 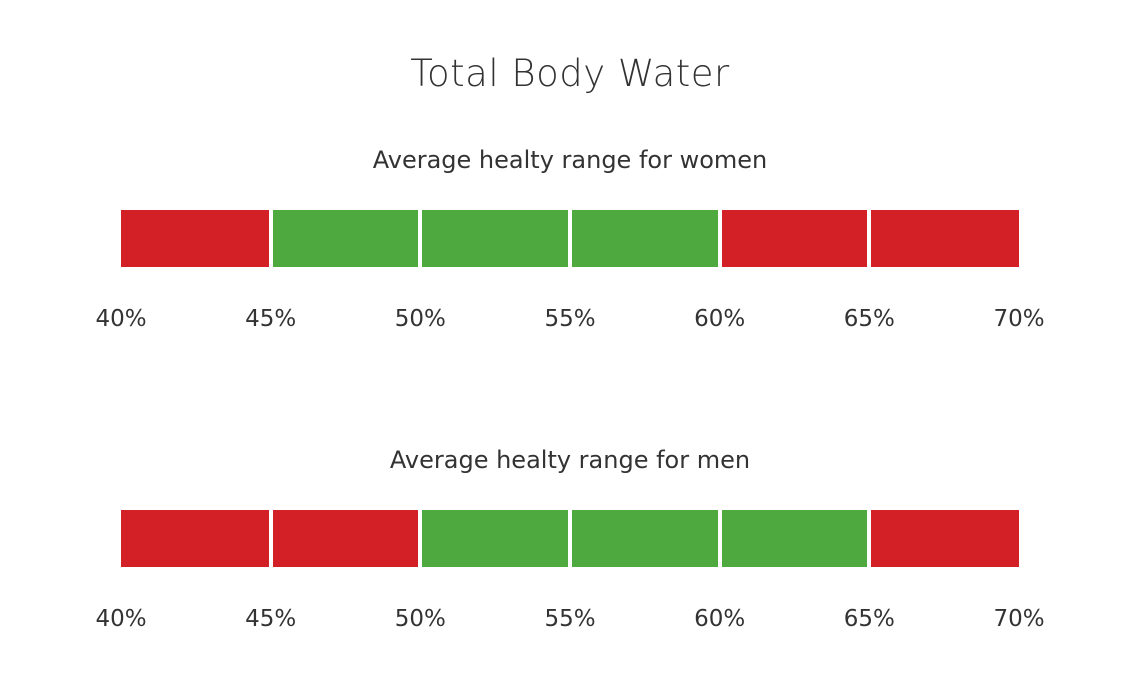 What do you see at coordinates (570, 160) in the screenshot?
I see `women-range-title: Average healty range for women` at bounding box center [570, 160].